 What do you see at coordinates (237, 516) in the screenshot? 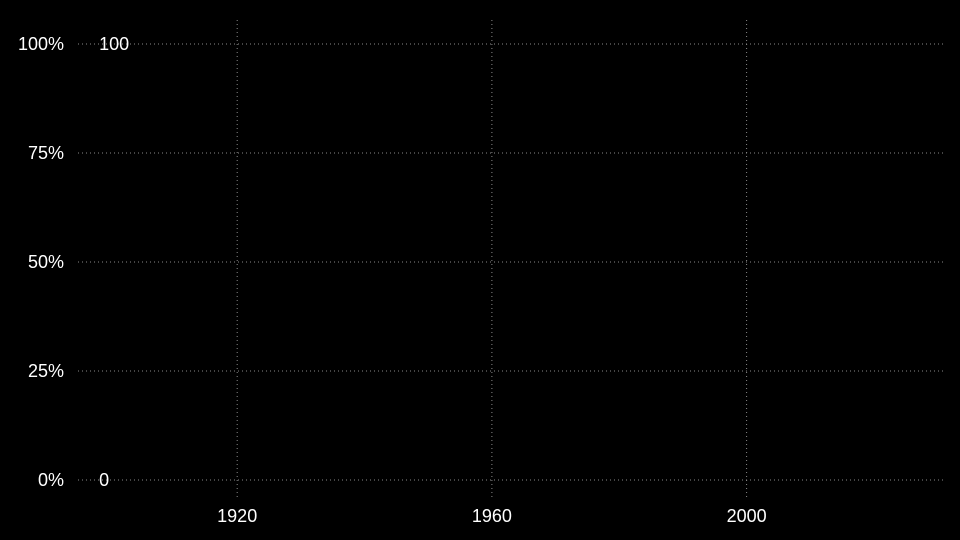
I see `x-tick-label: 1920` at bounding box center [237, 516].